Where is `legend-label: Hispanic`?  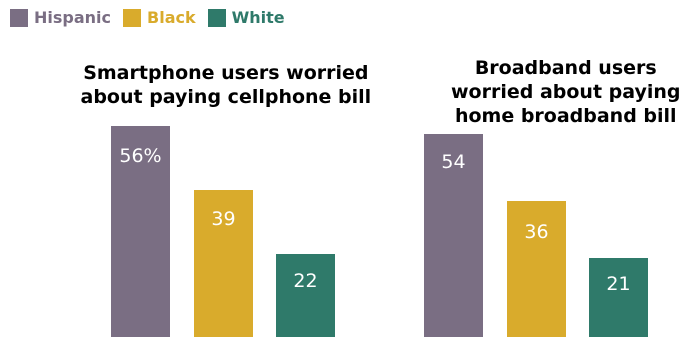 legend-label: Hispanic is located at coordinates (73, 17).